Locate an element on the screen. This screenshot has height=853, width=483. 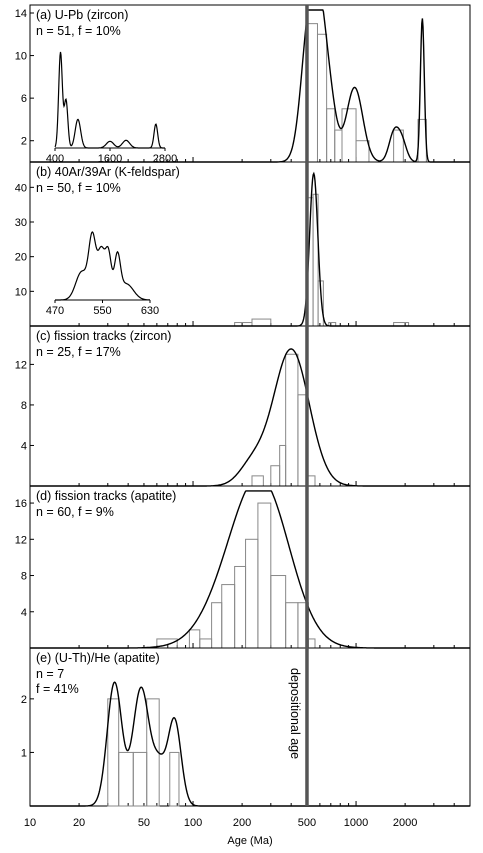
panel-stats: n = 51, f = 10% is located at coordinates (78, 31).